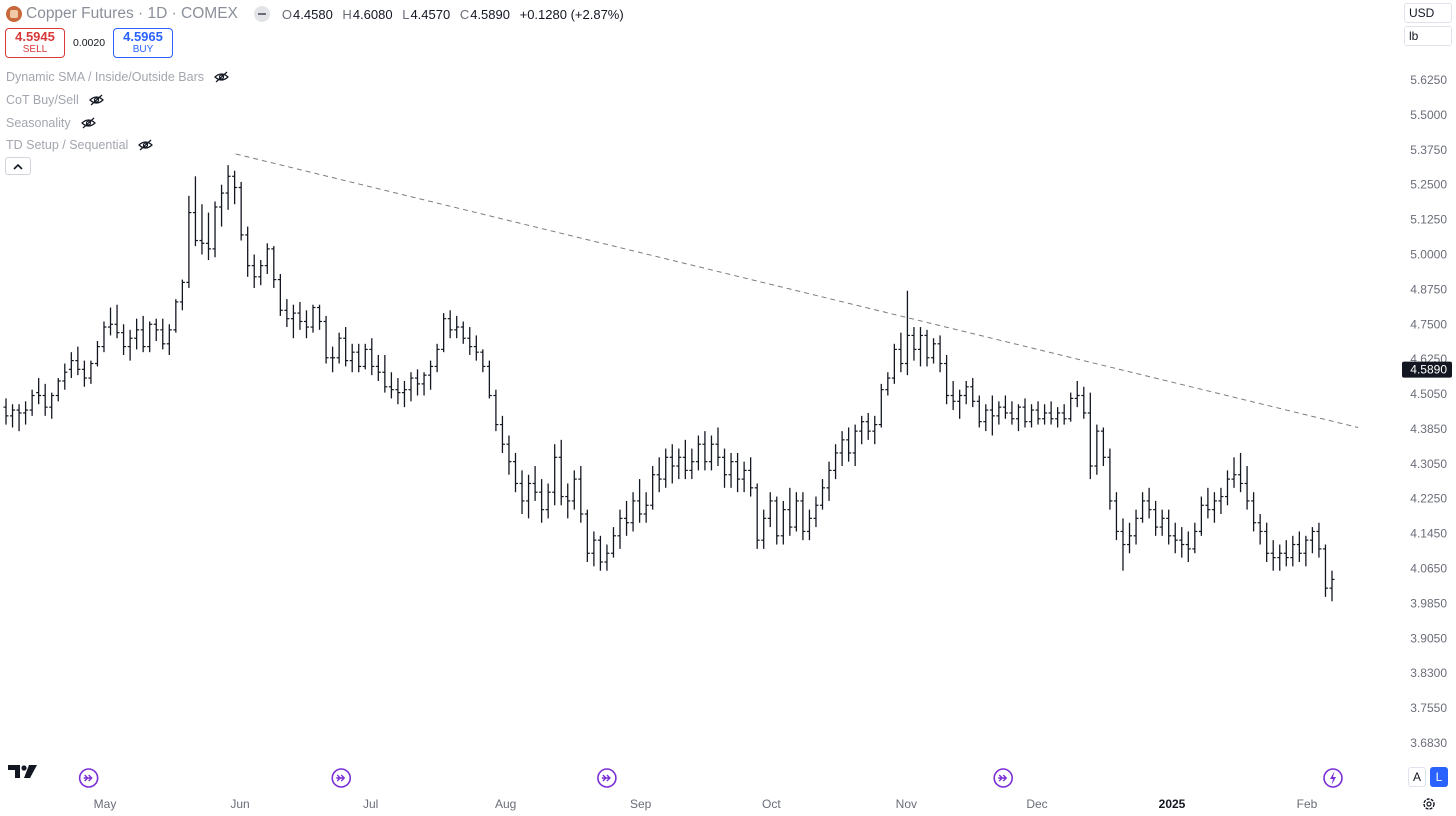 The height and width of the screenshot is (816, 1456). Describe the element at coordinates (35, 49) in the screenshot. I see `sell-label: SELL` at that location.